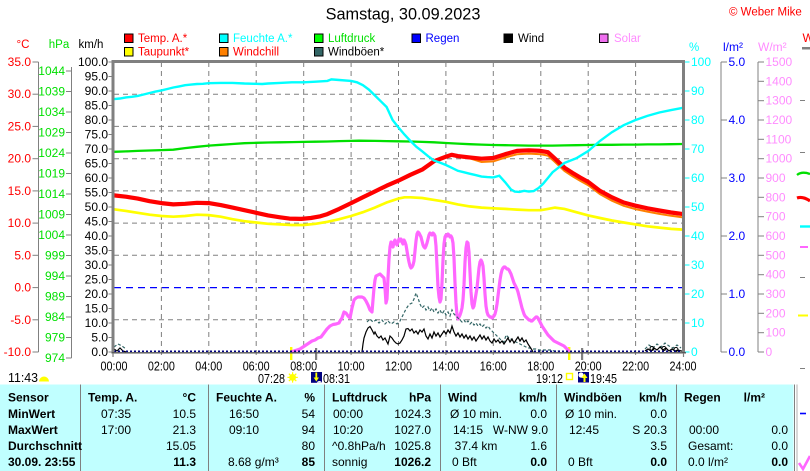  I want to click on svg-text: 1500, so click(779, 62).